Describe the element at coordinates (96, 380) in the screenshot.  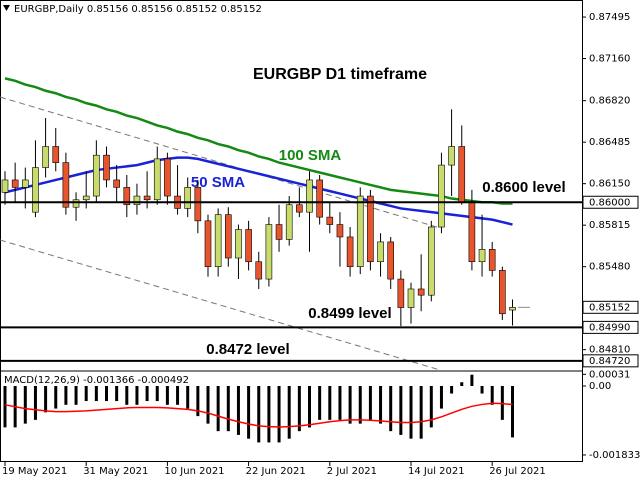
I see `macd-title: MACD(12,26,9) -0.001366 -0.000492` at that location.